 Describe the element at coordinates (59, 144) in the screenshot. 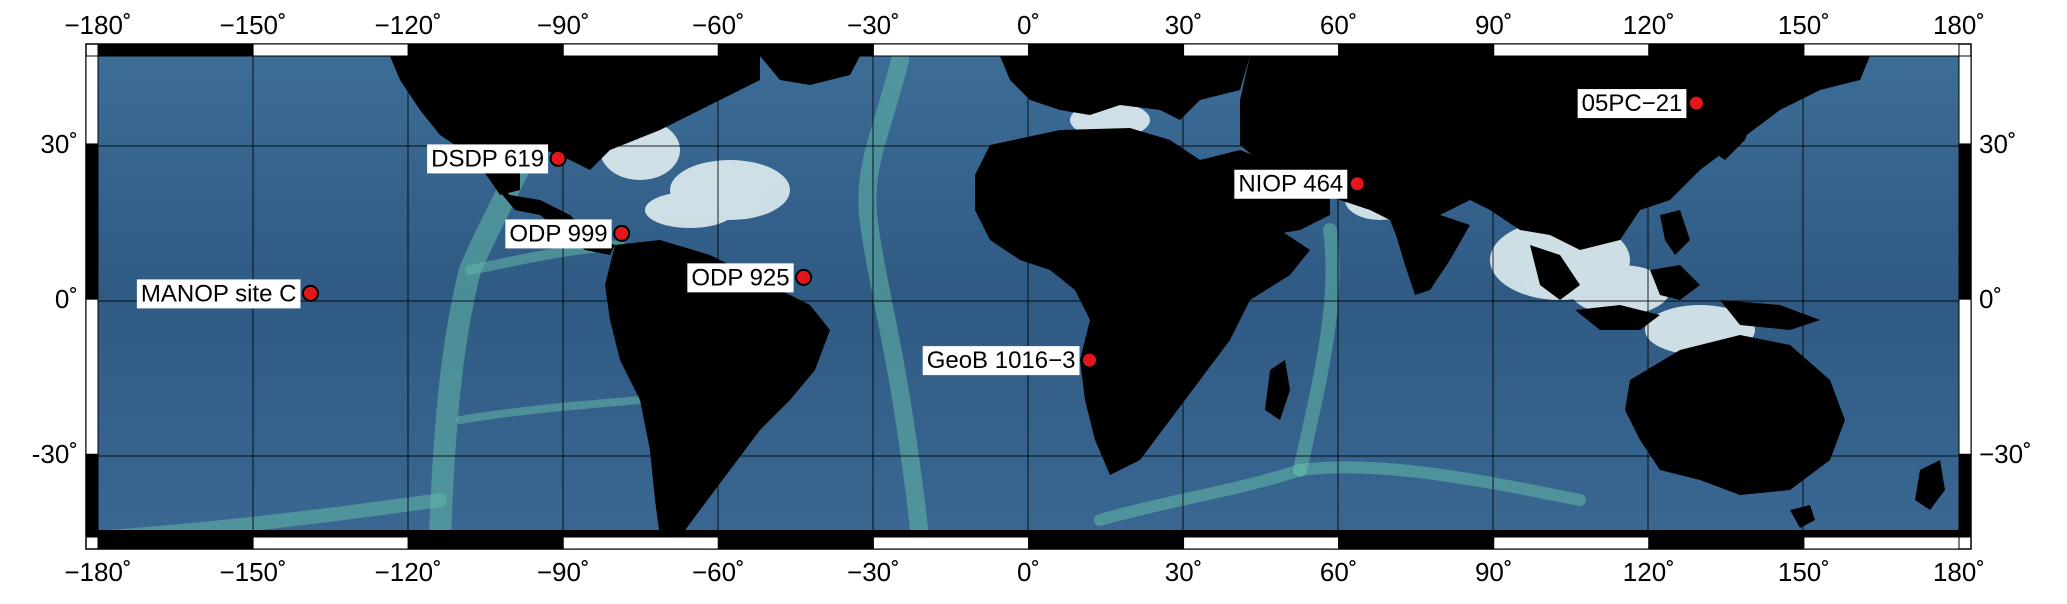

I see `lat-tick-label-left: 30˚` at that location.